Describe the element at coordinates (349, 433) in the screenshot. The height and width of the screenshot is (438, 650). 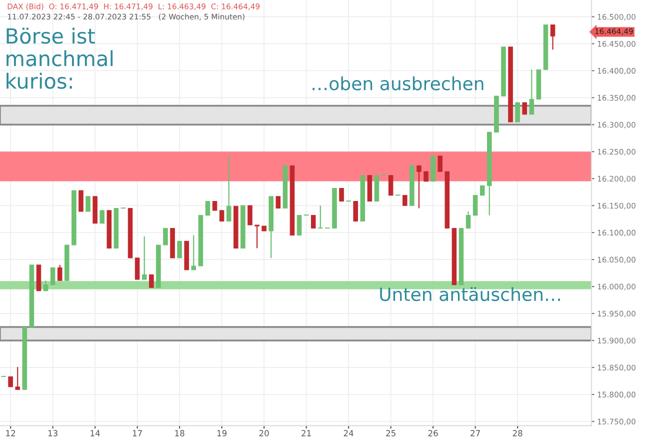
I see `x-tick-label: 24` at that location.